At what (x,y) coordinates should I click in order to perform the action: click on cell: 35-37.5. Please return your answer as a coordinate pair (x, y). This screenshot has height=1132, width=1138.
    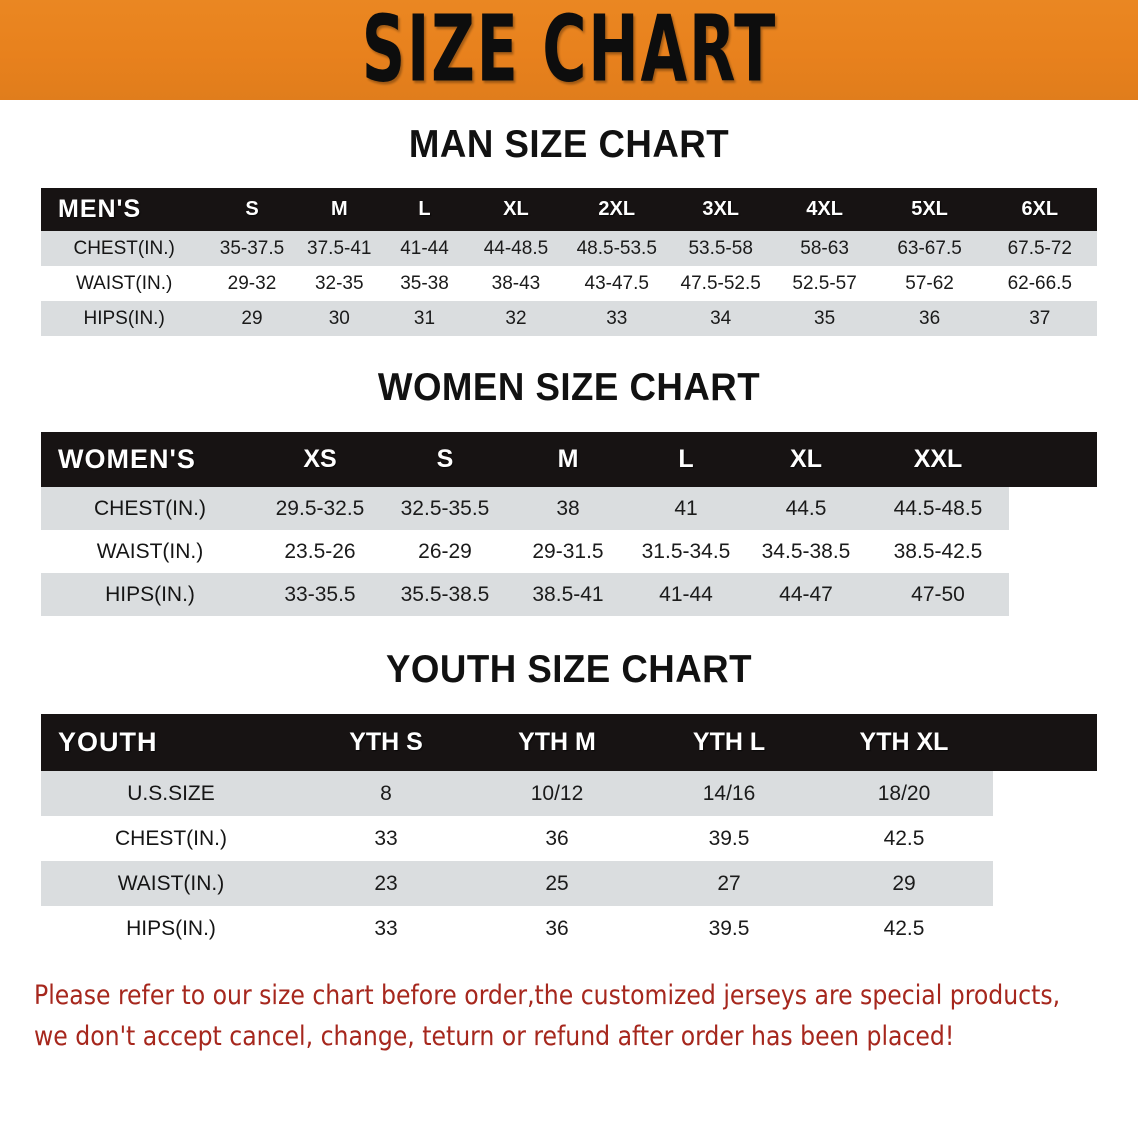
    Looking at the image, I should click on (252, 248).